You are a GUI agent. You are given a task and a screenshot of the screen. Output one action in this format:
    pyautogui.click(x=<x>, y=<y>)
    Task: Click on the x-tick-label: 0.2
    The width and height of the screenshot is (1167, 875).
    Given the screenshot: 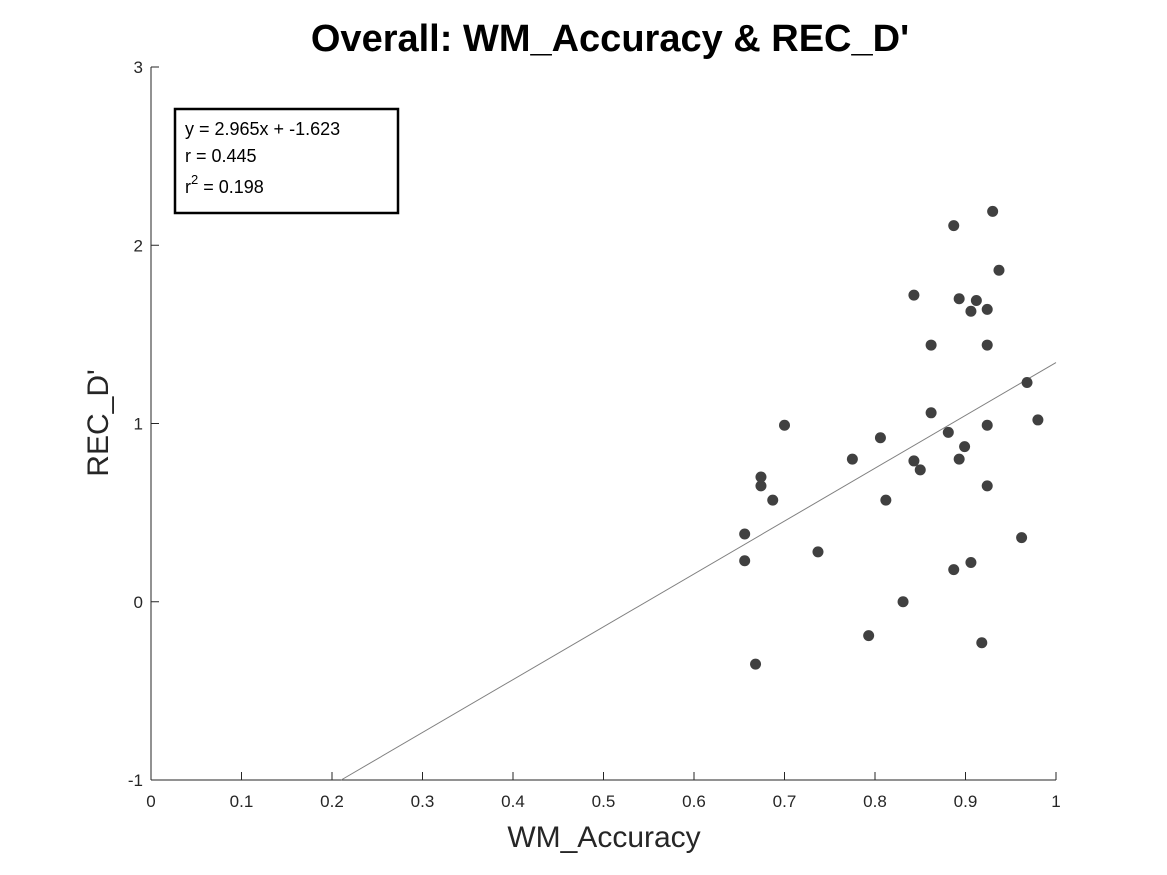 What is the action you would take?
    pyautogui.click(x=332, y=801)
    